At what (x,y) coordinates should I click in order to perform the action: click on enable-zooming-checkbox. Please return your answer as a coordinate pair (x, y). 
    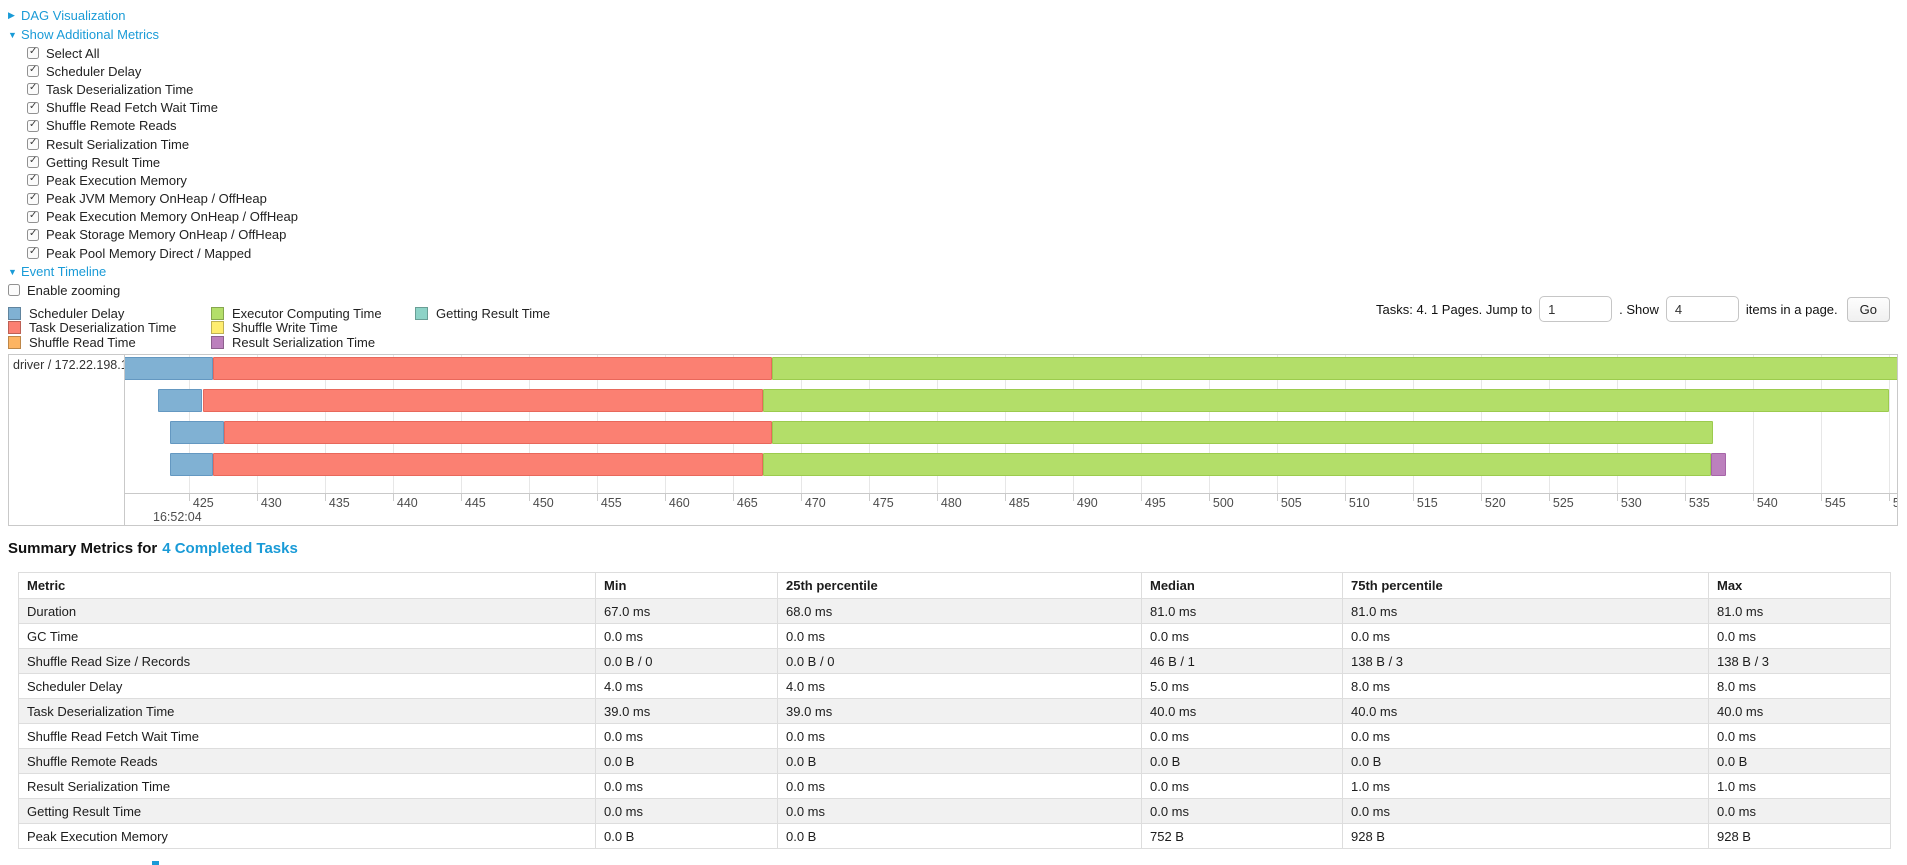
    Looking at the image, I should click on (14, 290).